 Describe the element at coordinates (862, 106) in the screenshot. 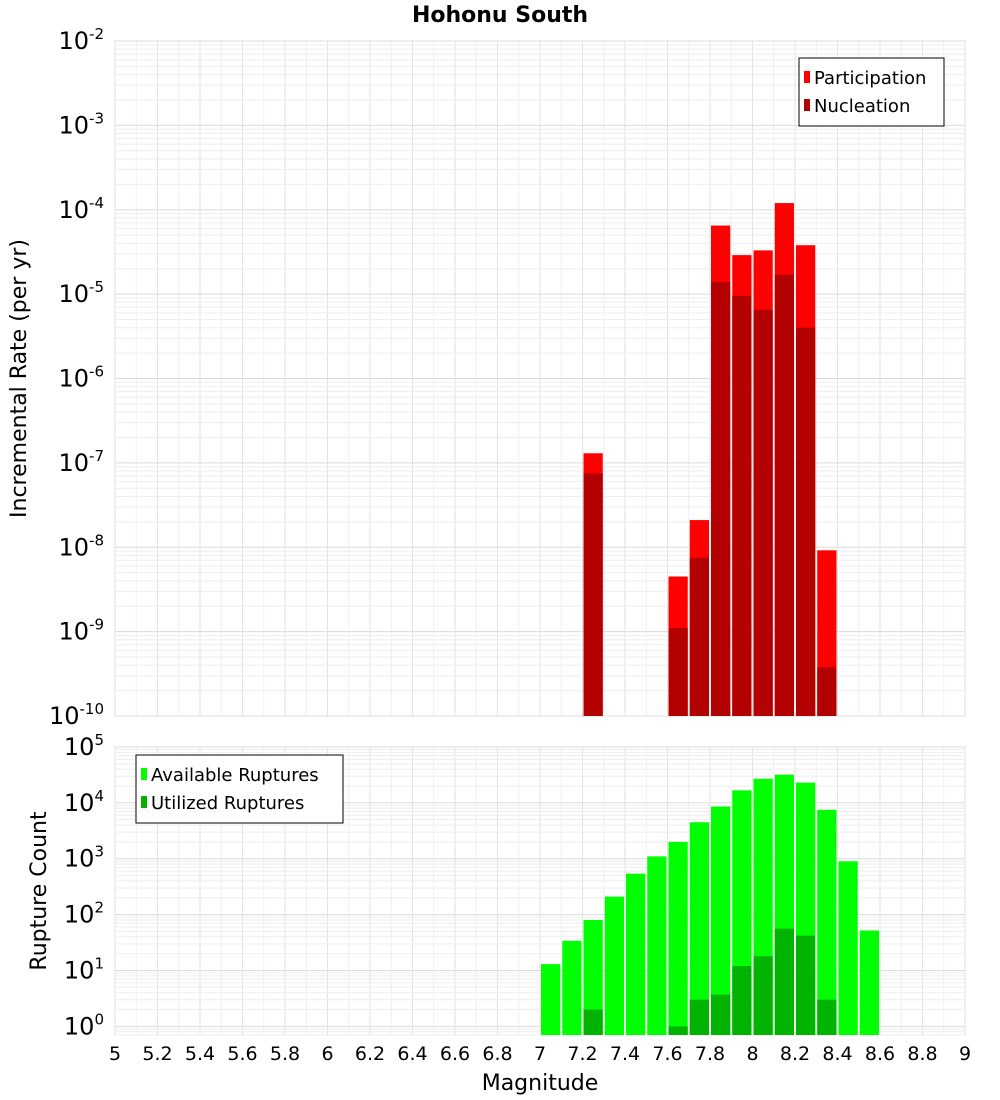

I see `legend-label: Nucleation` at that location.